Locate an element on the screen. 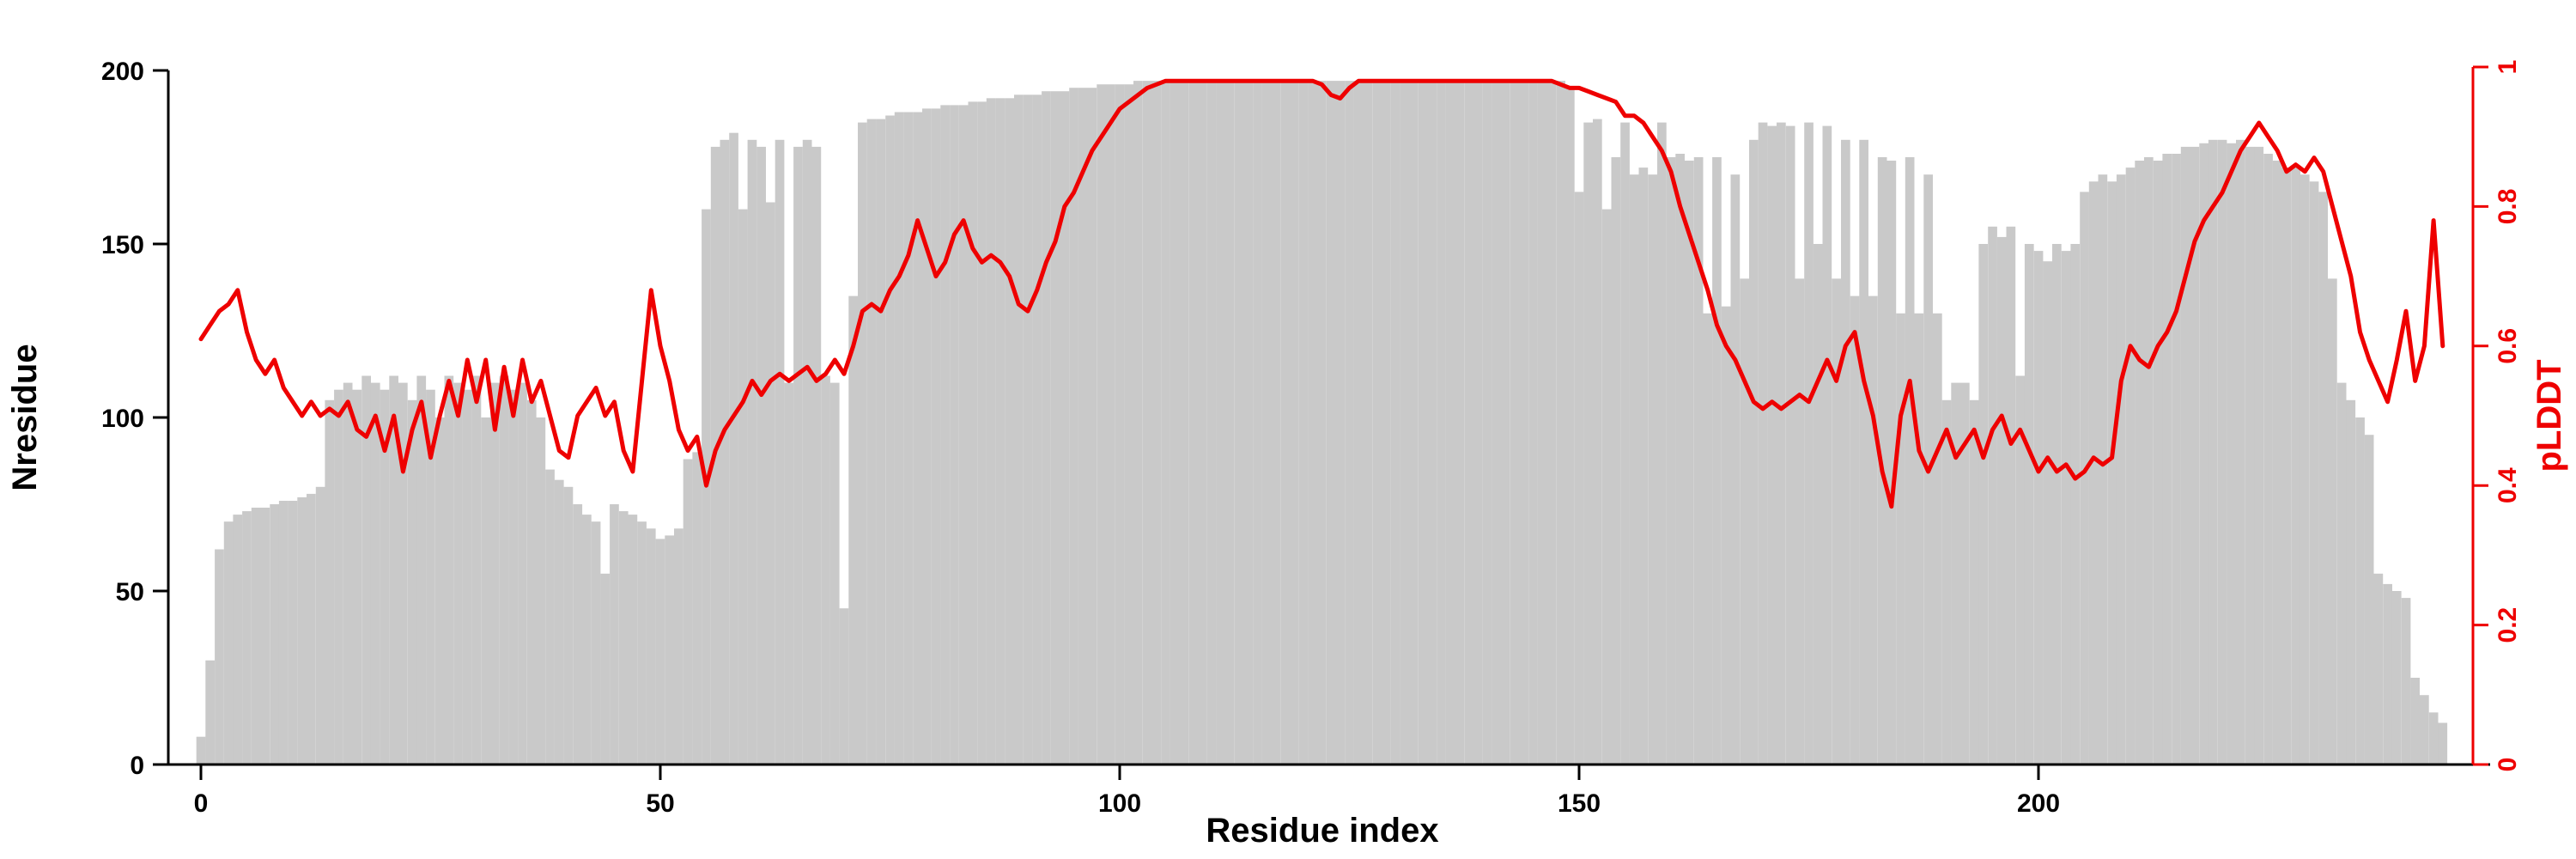 This screenshot has width=2576, height=859. y-axis-left-tick-label: 150 is located at coordinates (123, 245).